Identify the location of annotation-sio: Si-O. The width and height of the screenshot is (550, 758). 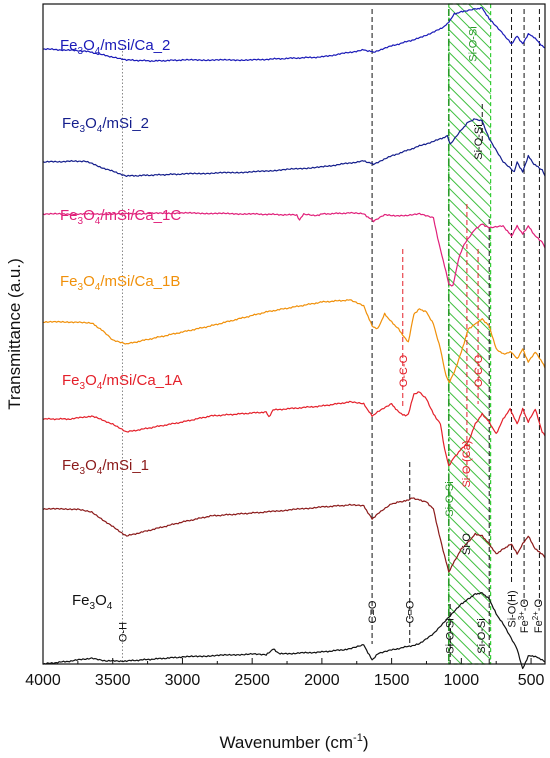
(467, 544).